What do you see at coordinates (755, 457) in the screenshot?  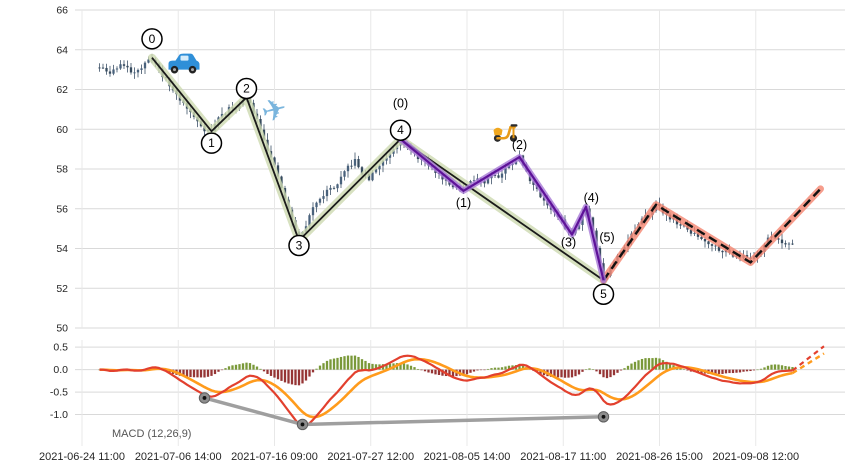 I see `x-tick-label: 2021-09-08 12:00` at bounding box center [755, 457].